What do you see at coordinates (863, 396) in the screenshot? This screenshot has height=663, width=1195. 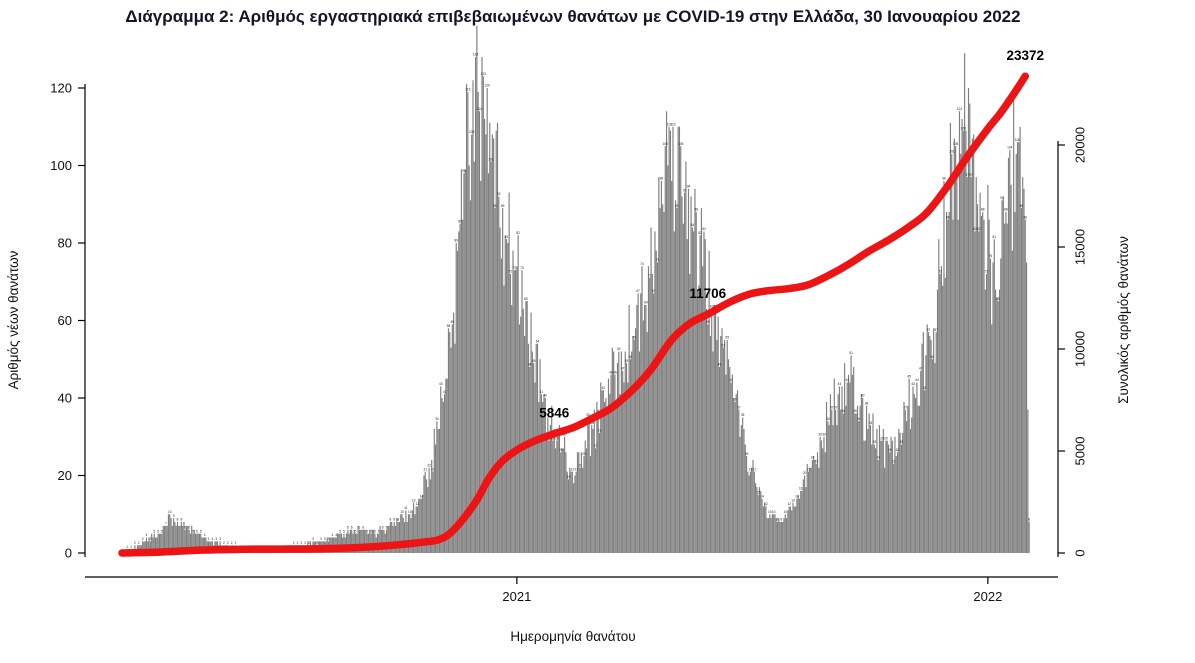 I see `bar-label: 40` at bounding box center [863, 396].